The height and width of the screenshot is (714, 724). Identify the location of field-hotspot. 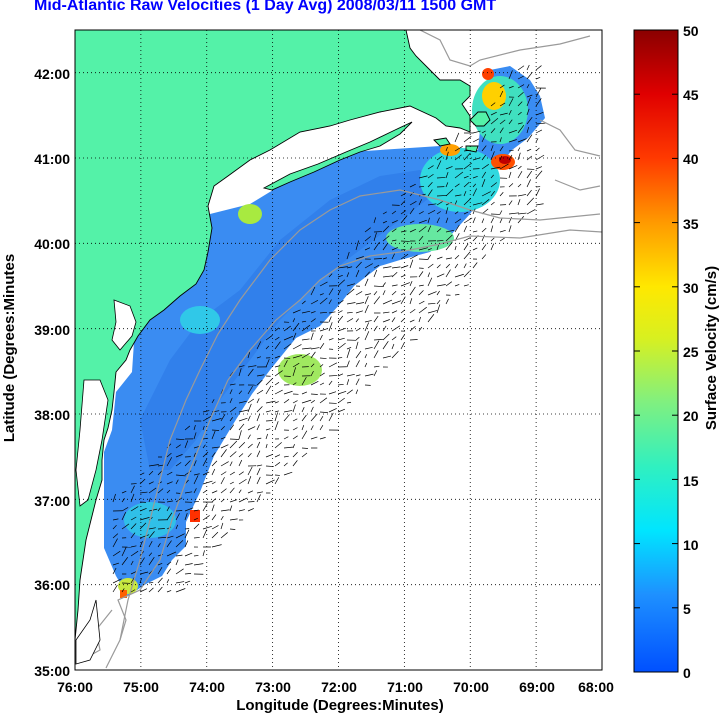
(494, 96).